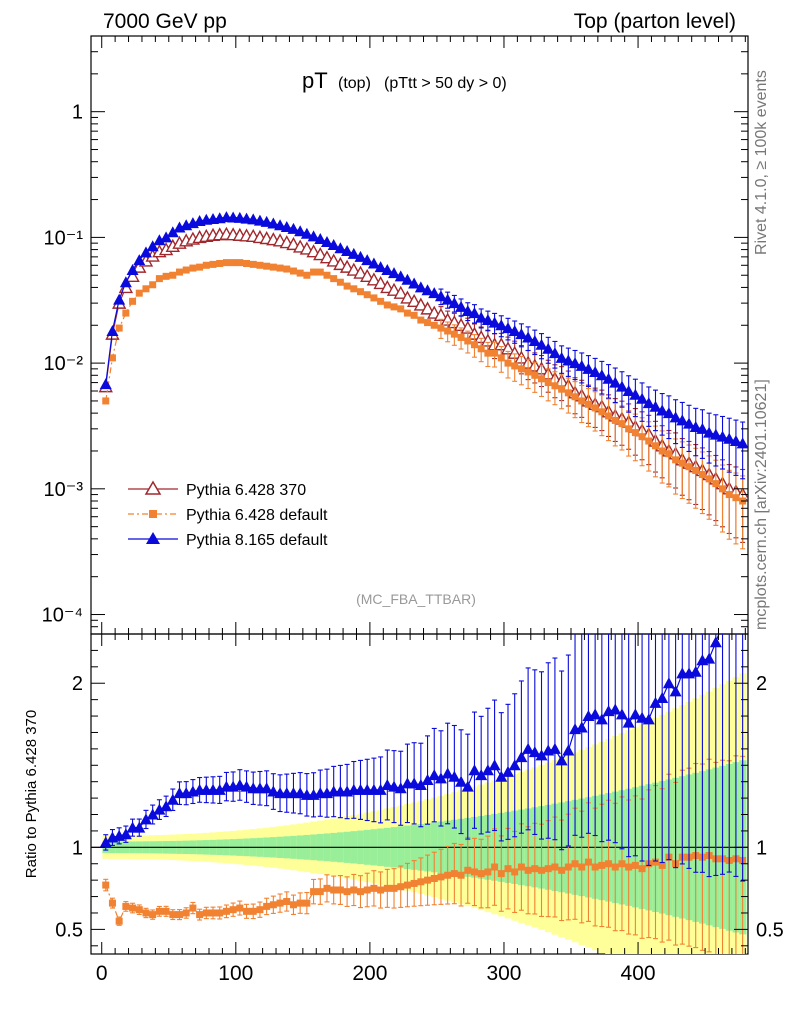 The height and width of the screenshot is (1024, 786). What do you see at coordinates (369, 973) in the screenshot?
I see `x-tick-label: 200` at bounding box center [369, 973].